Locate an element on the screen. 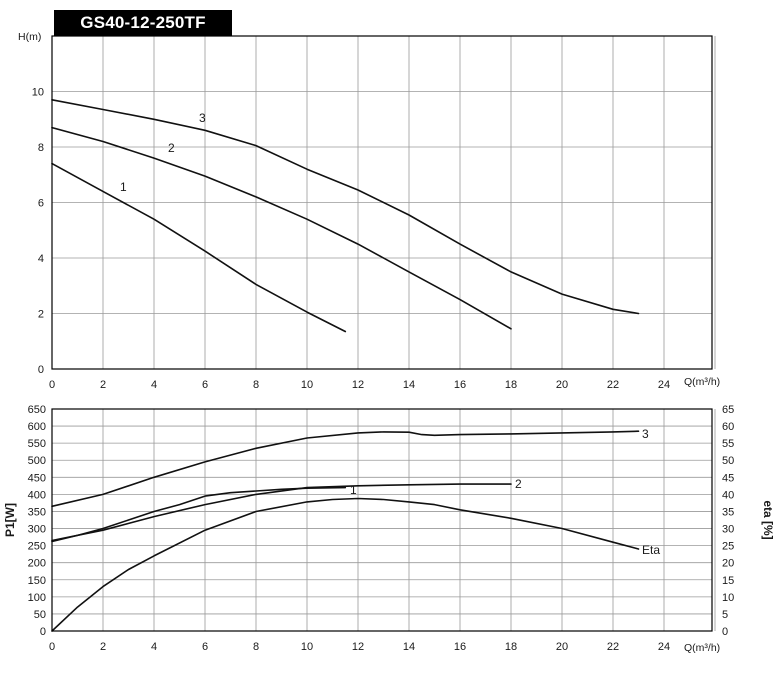  head-chart-y-label: H(m) is located at coordinates (29, 37).